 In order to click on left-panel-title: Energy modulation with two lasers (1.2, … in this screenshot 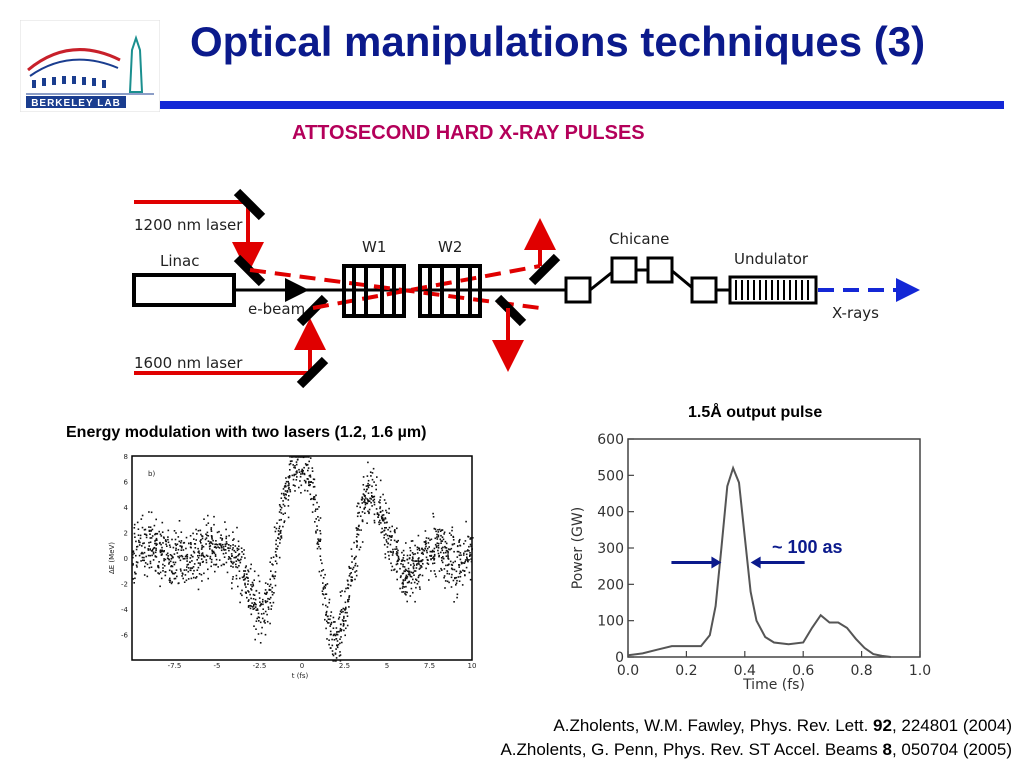, I will do `click(246, 432)`.